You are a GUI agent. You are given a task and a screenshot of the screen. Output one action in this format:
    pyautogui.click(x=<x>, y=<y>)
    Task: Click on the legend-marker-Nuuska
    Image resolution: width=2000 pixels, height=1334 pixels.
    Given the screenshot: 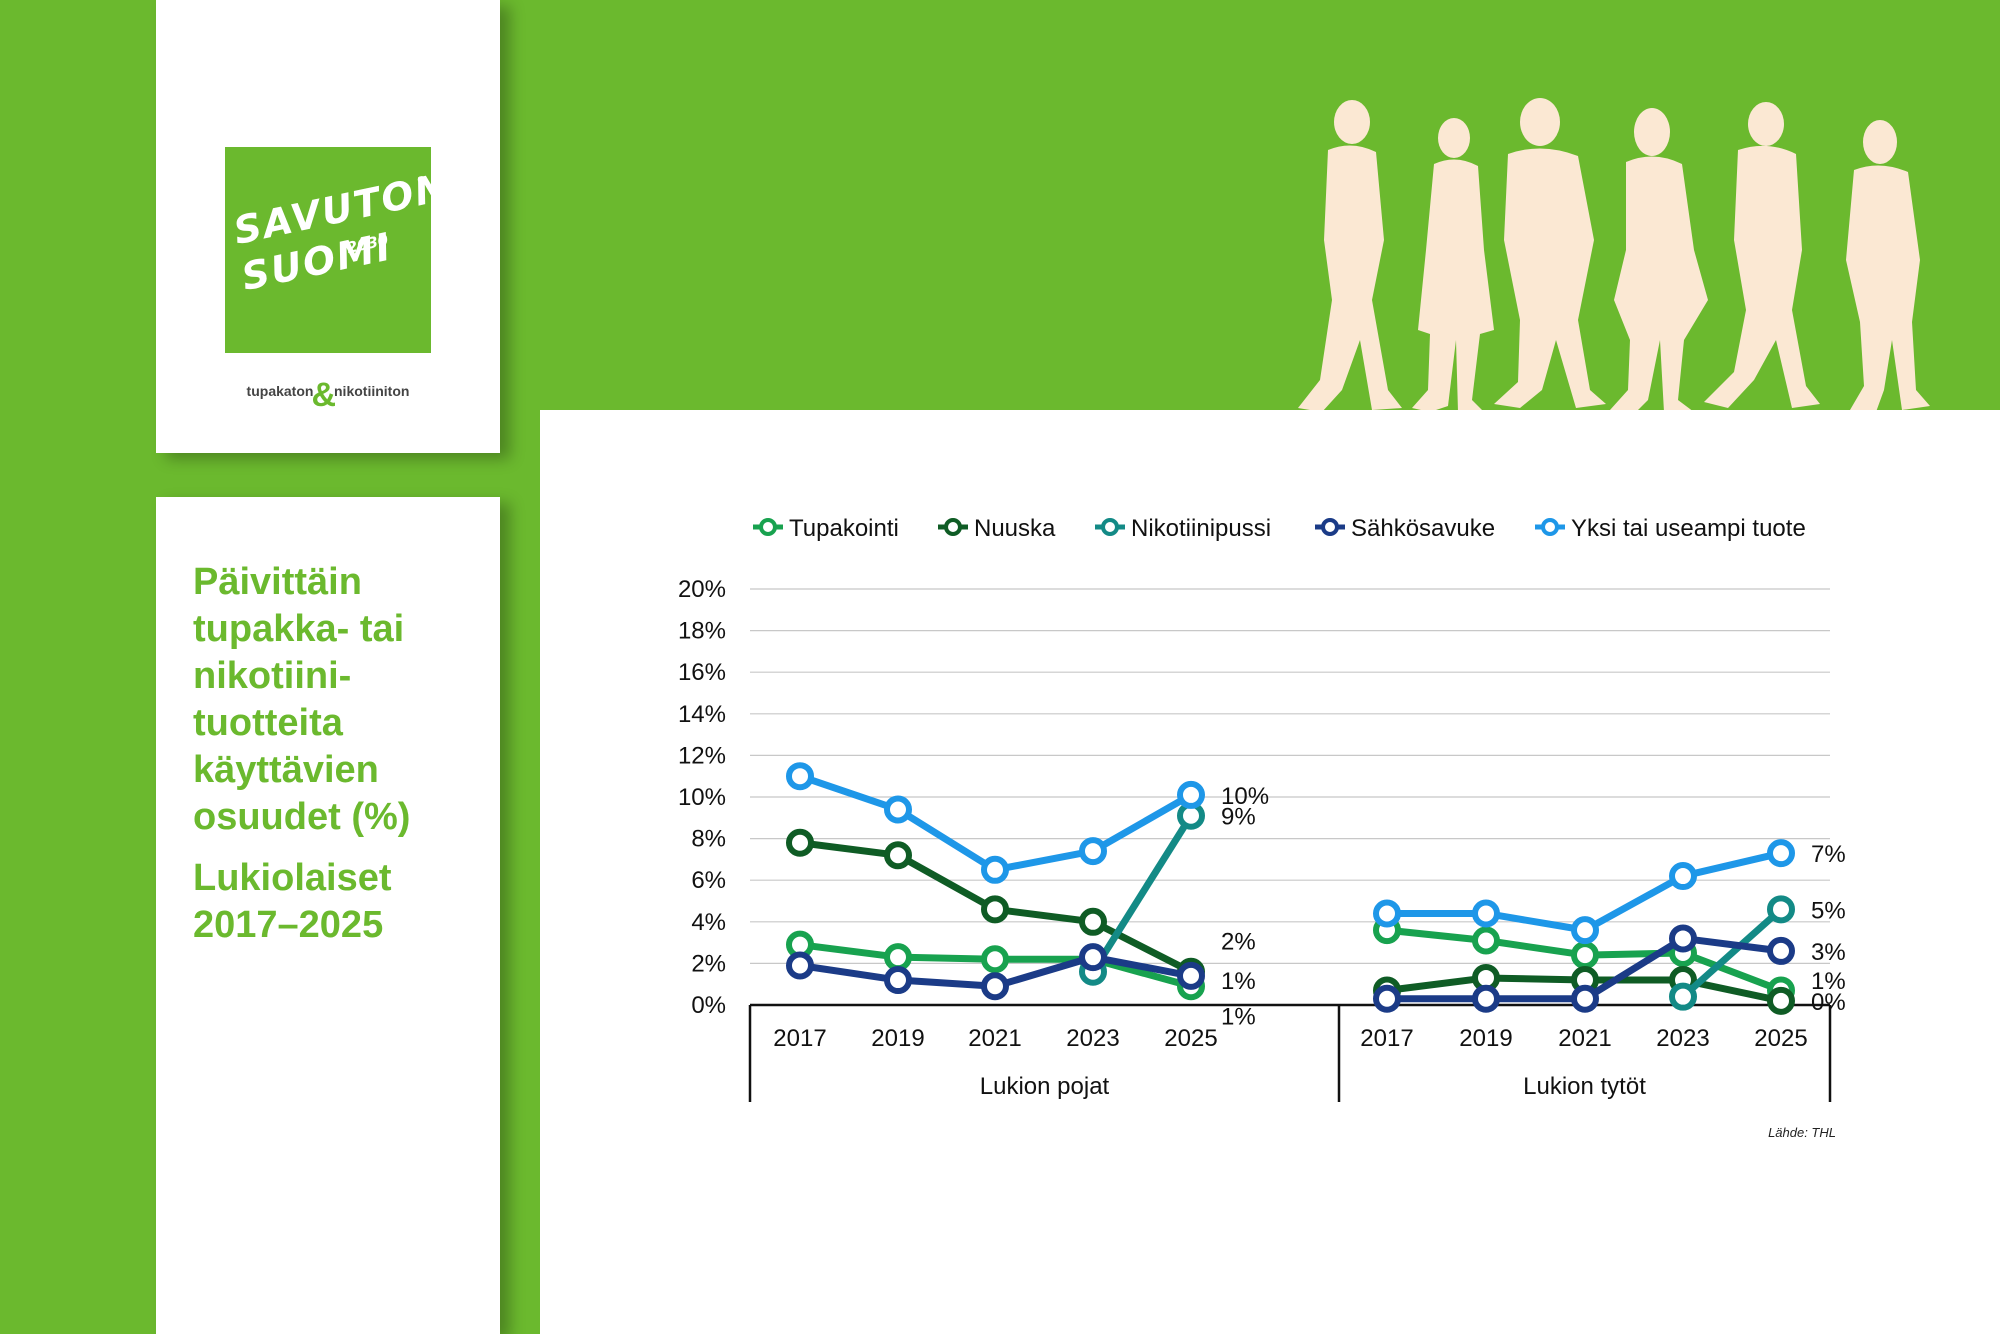 What is the action you would take?
    pyautogui.click(x=953, y=527)
    